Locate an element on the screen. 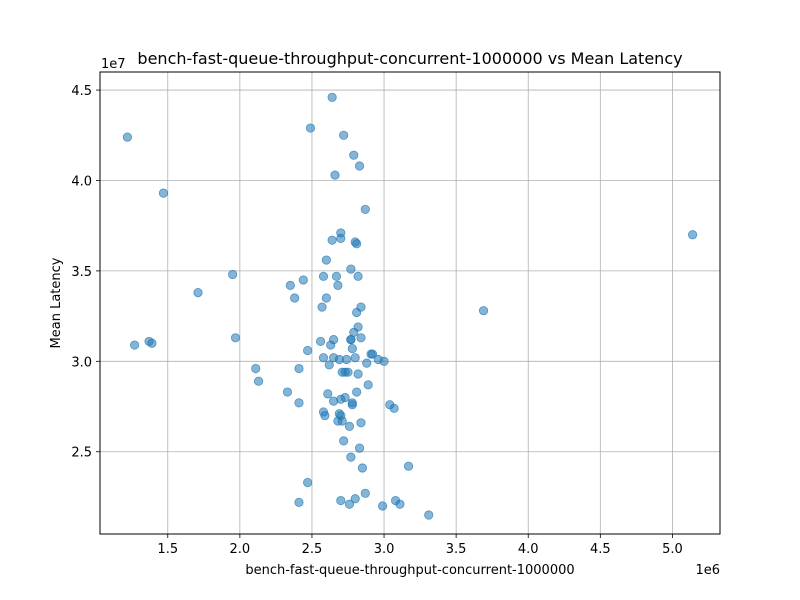  y-tick-label: 3.5 is located at coordinates (81, 272).